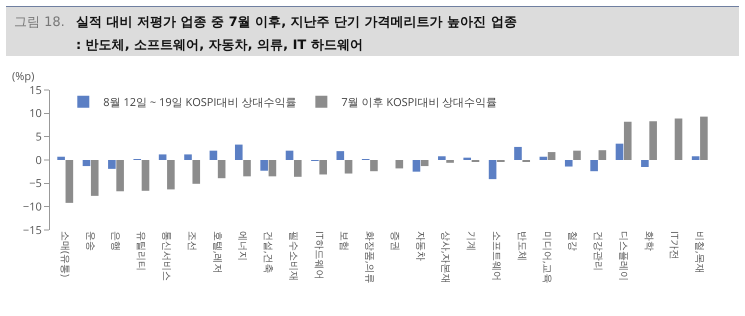  Describe the element at coordinates (395, 241) in the screenshot. I see `x-tick-label: 증권` at that location.